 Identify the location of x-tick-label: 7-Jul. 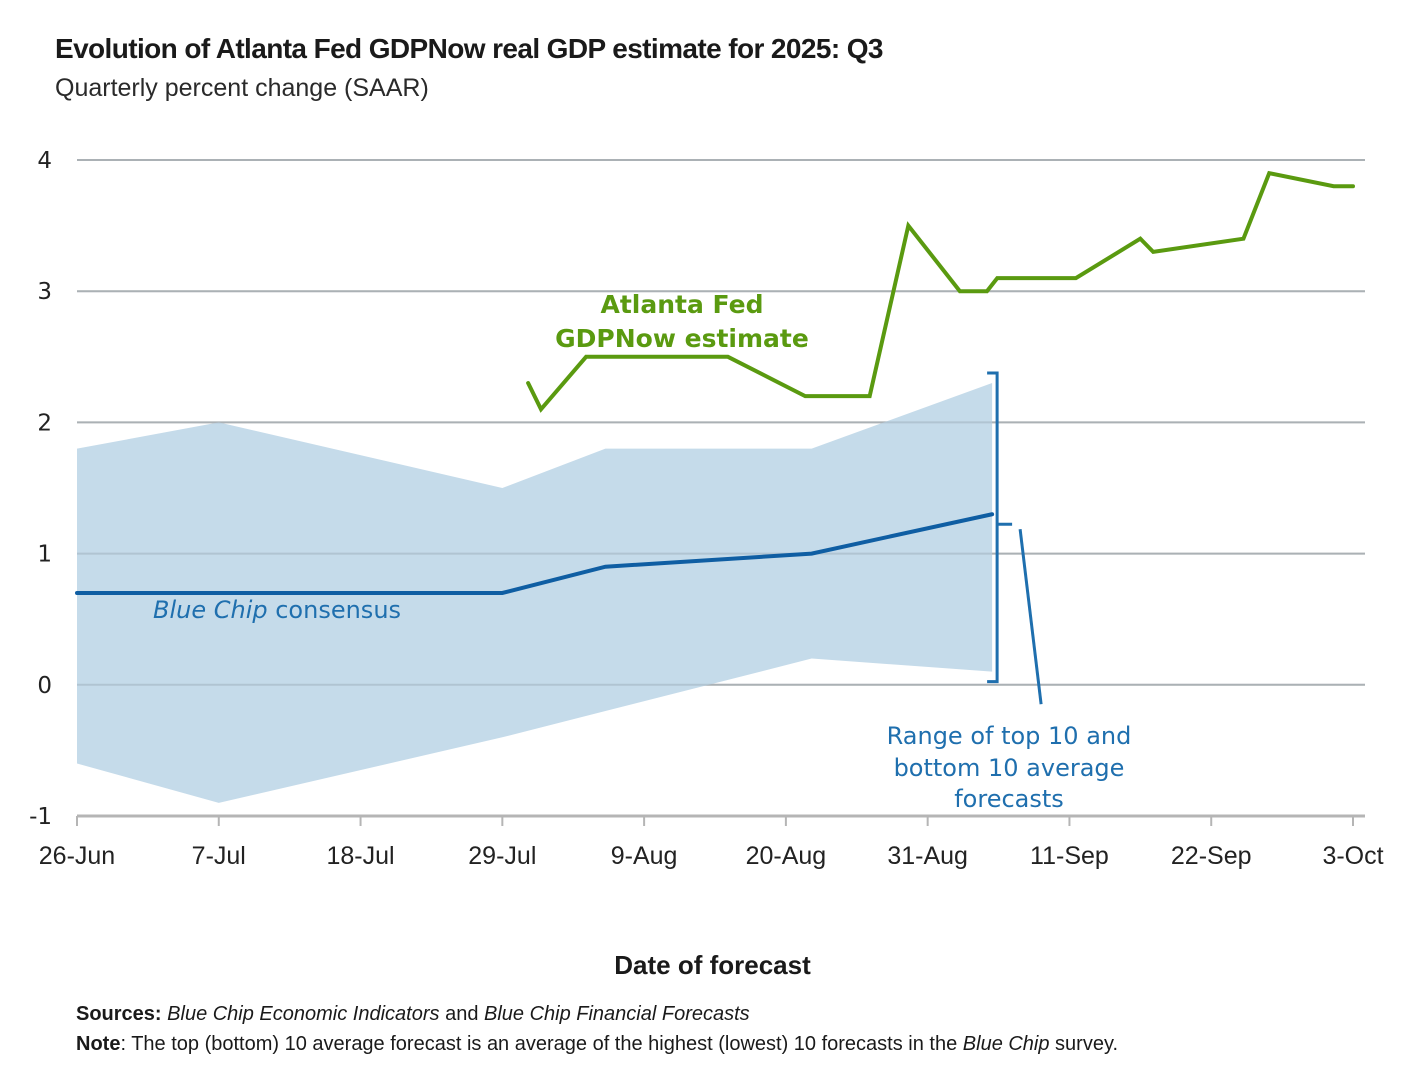
(219, 856).